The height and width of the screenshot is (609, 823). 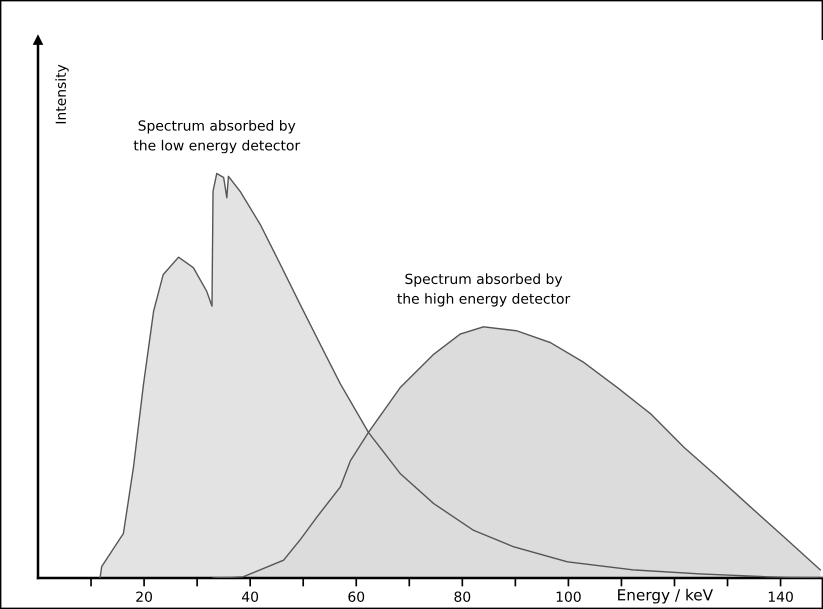 What do you see at coordinates (217, 137) in the screenshot?
I see `text: Spectrum absorbed by the low energy detector` at bounding box center [217, 137].